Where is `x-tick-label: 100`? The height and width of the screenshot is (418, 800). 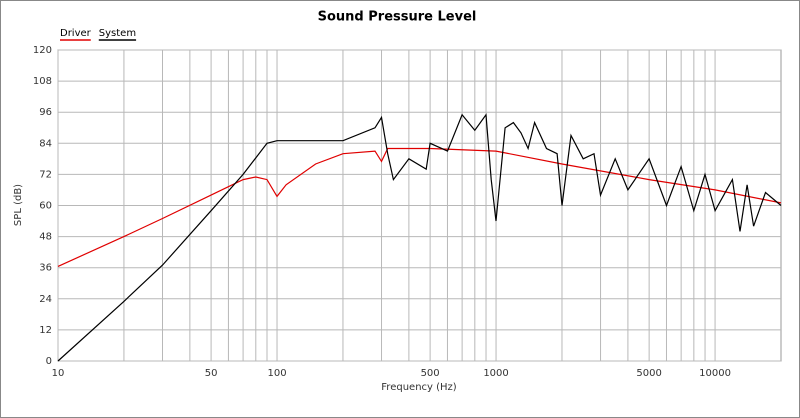 x-tick-label: 100 is located at coordinates (276, 373).